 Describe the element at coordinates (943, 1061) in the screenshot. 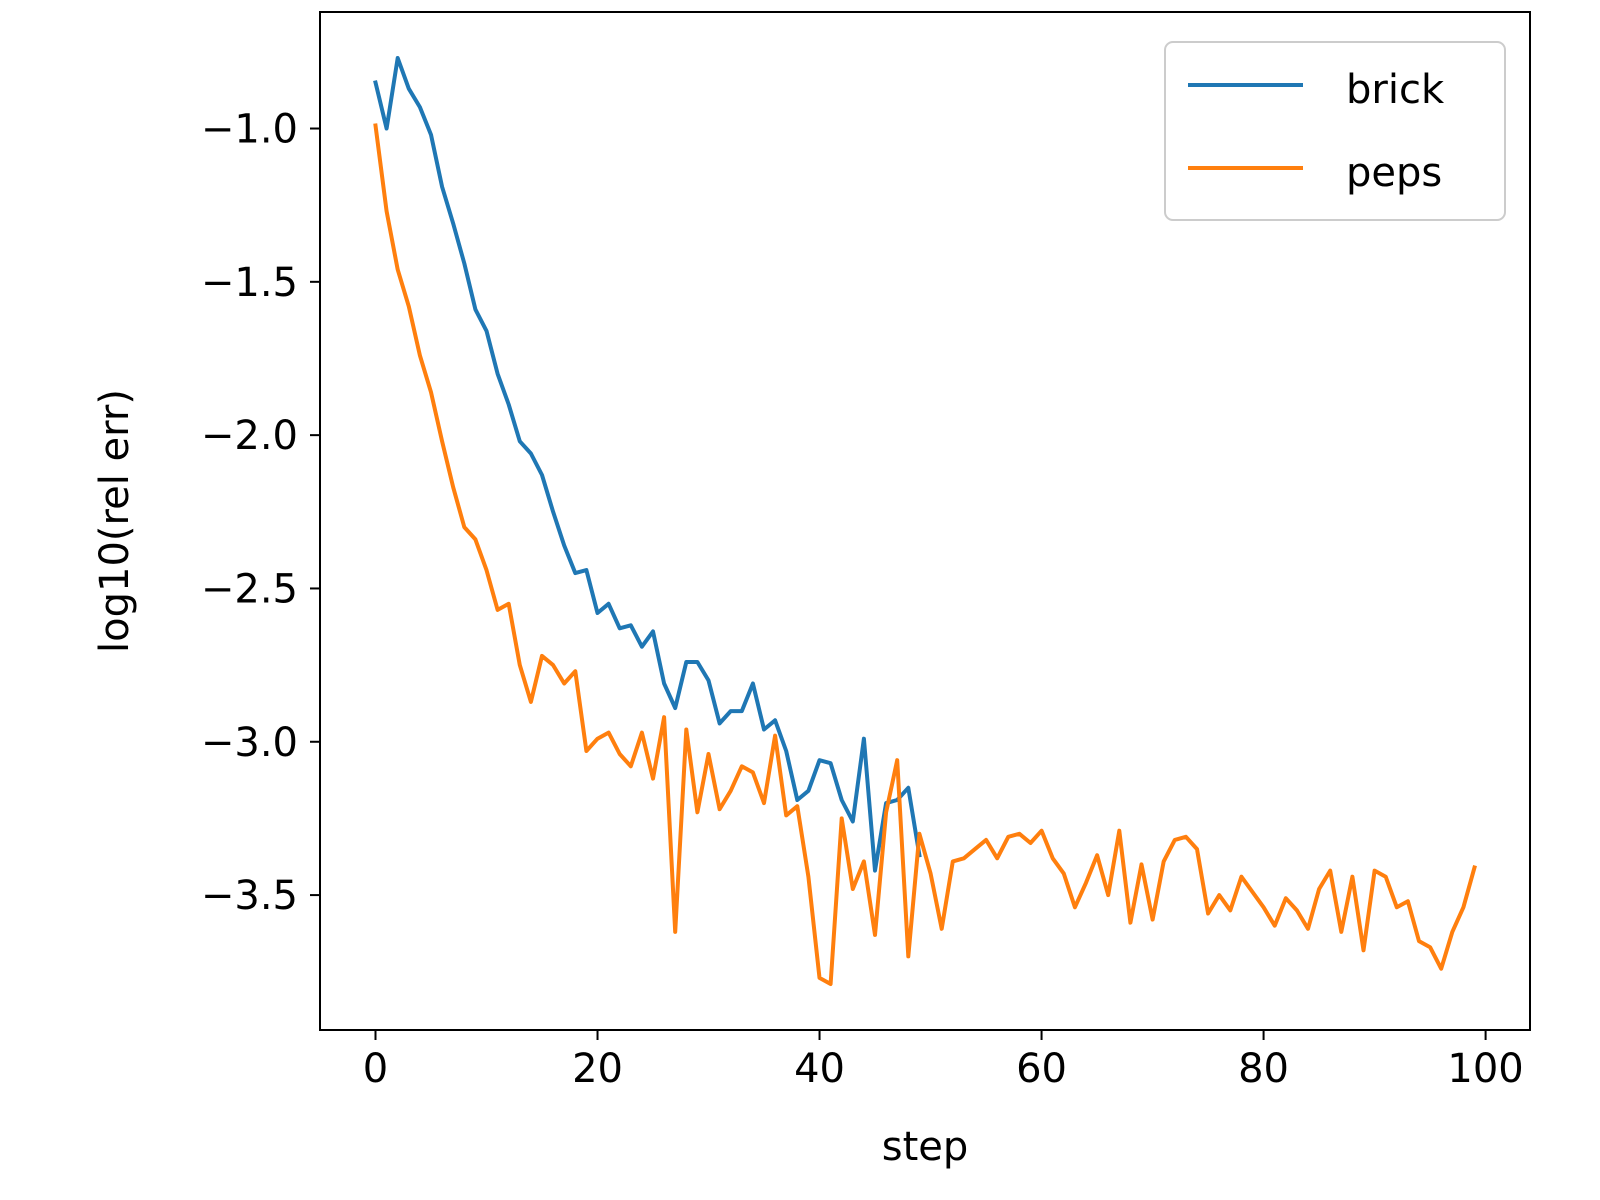

I see `x-axis-ticks: 0 20 40 60 80 100` at that location.